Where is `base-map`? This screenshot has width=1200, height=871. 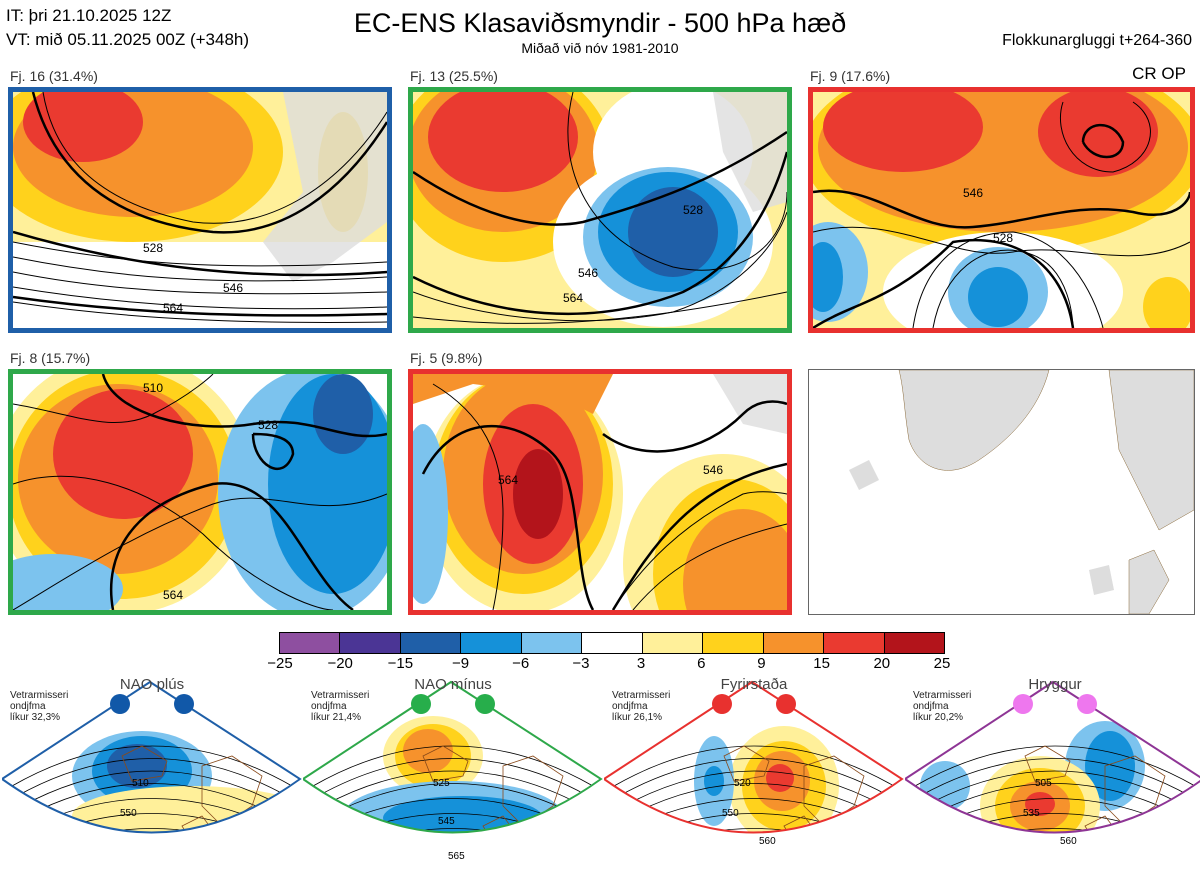 base-map is located at coordinates (1001, 492).